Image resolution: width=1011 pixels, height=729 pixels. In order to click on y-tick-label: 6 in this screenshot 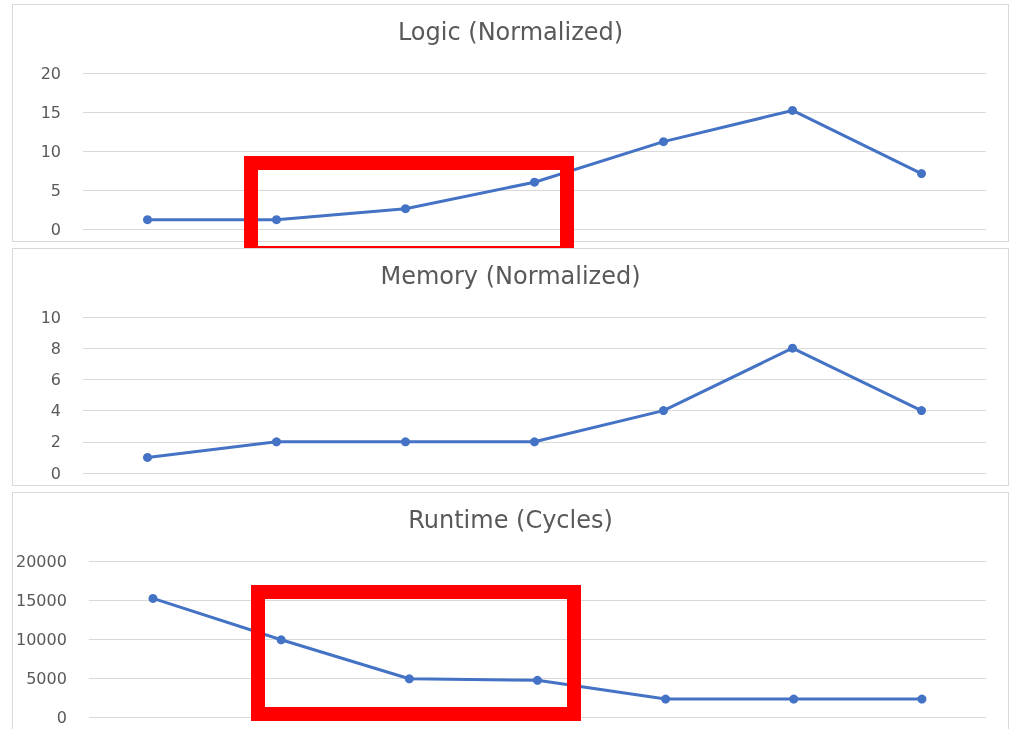, I will do `click(55, 379)`.